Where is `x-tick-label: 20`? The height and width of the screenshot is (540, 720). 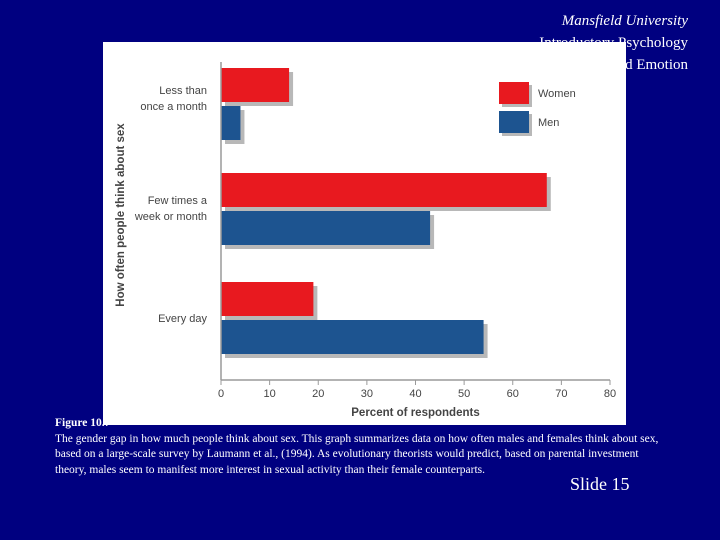 x-tick-label: 20 is located at coordinates (318, 394).